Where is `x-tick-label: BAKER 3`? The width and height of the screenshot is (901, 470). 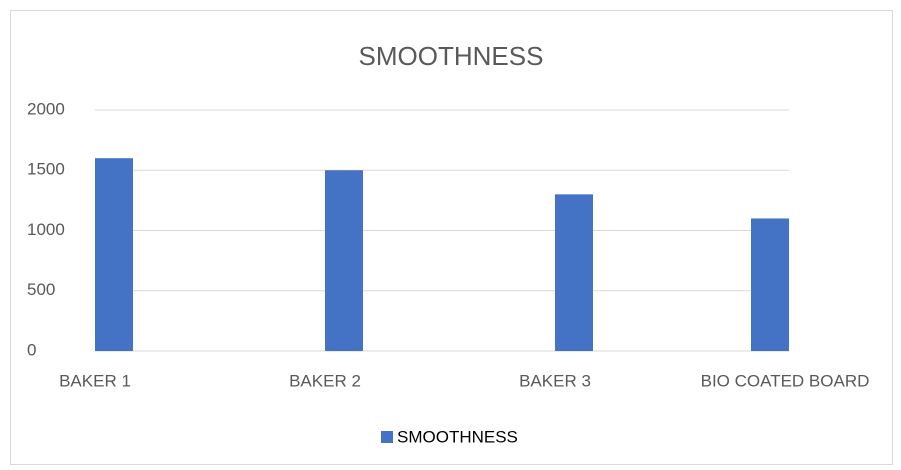 x-tick-label: BAKER 3 is located at coordinates (555, 380).